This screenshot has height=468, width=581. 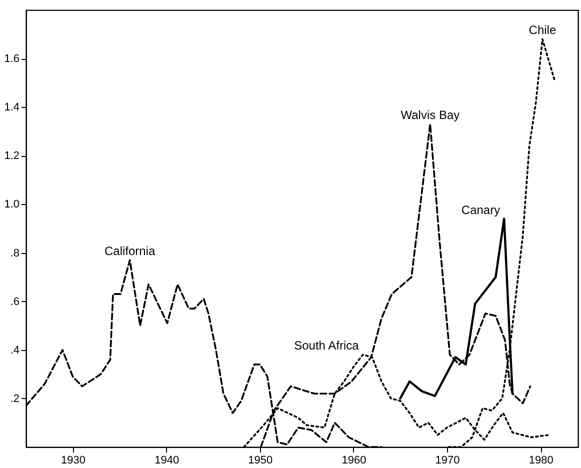 What do you see at coordinates (430, 115) in the screenshot?
I see `series-label: Walvis Bay` at bounding box center [430, 115].